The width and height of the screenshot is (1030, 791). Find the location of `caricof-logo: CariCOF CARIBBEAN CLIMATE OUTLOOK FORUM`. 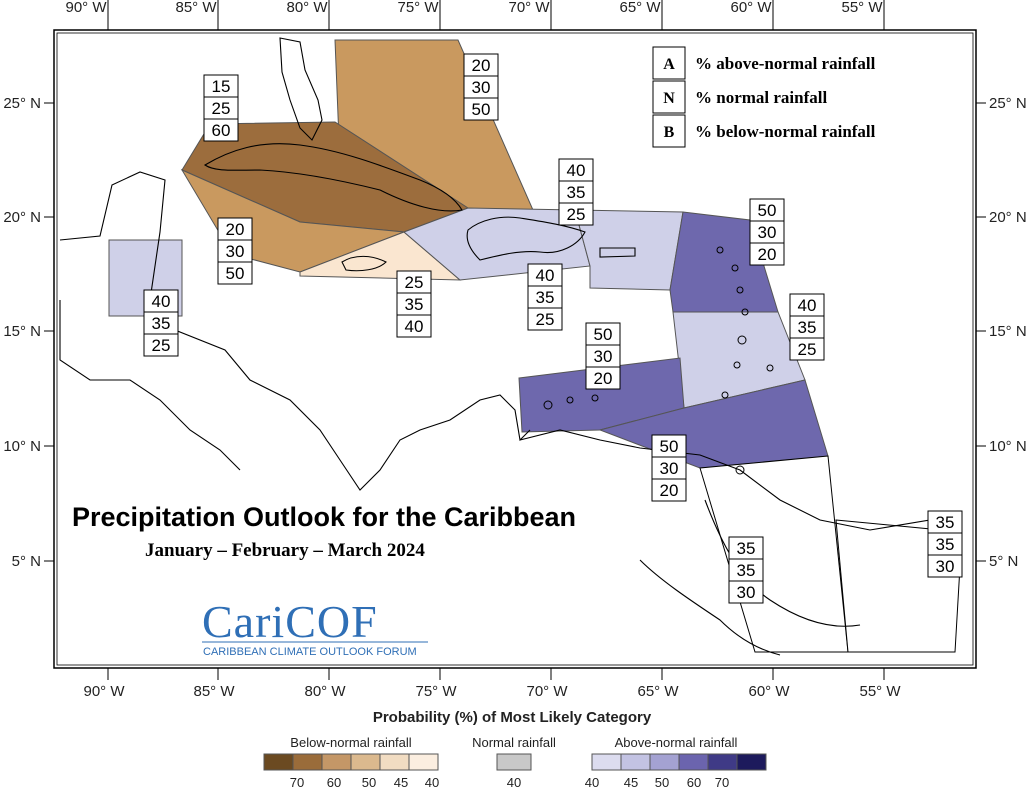

caricof-logo: CariCOF CARIBBEAN CLIMATE OUTLOOK FORUM is located at coordinates (315, 627).